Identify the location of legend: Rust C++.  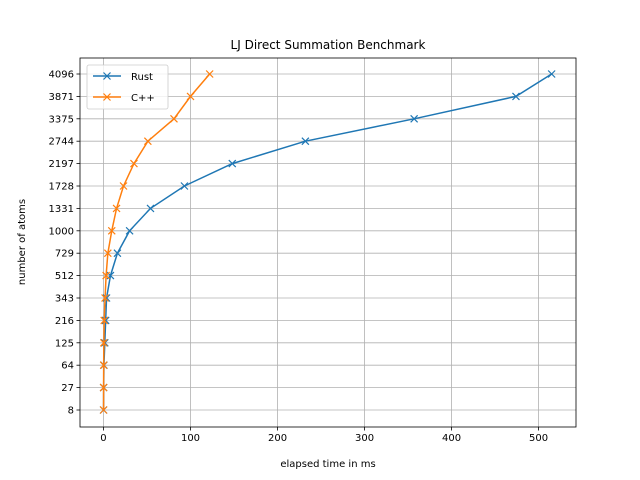
(127, 87).